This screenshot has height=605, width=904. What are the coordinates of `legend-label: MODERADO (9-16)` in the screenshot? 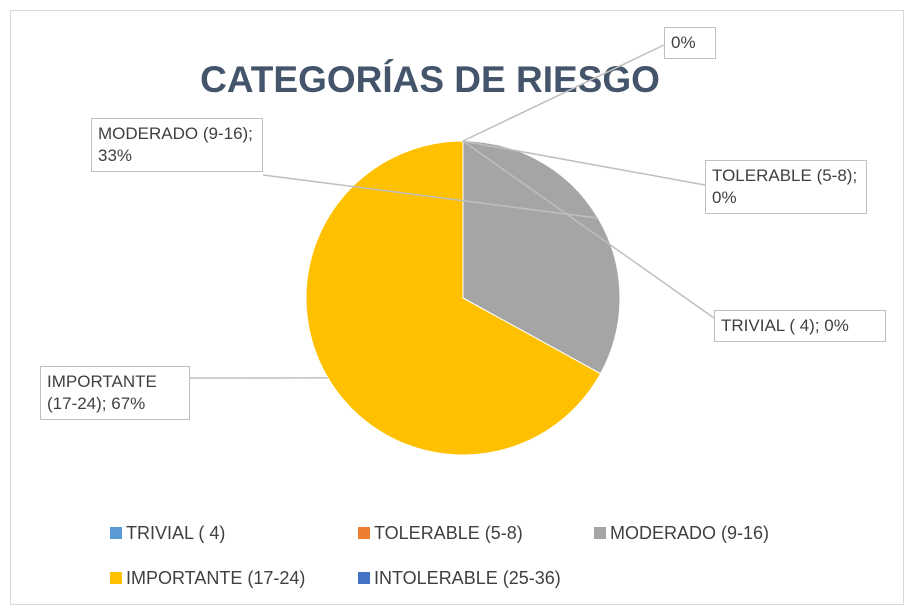 It's located at (689, 533).